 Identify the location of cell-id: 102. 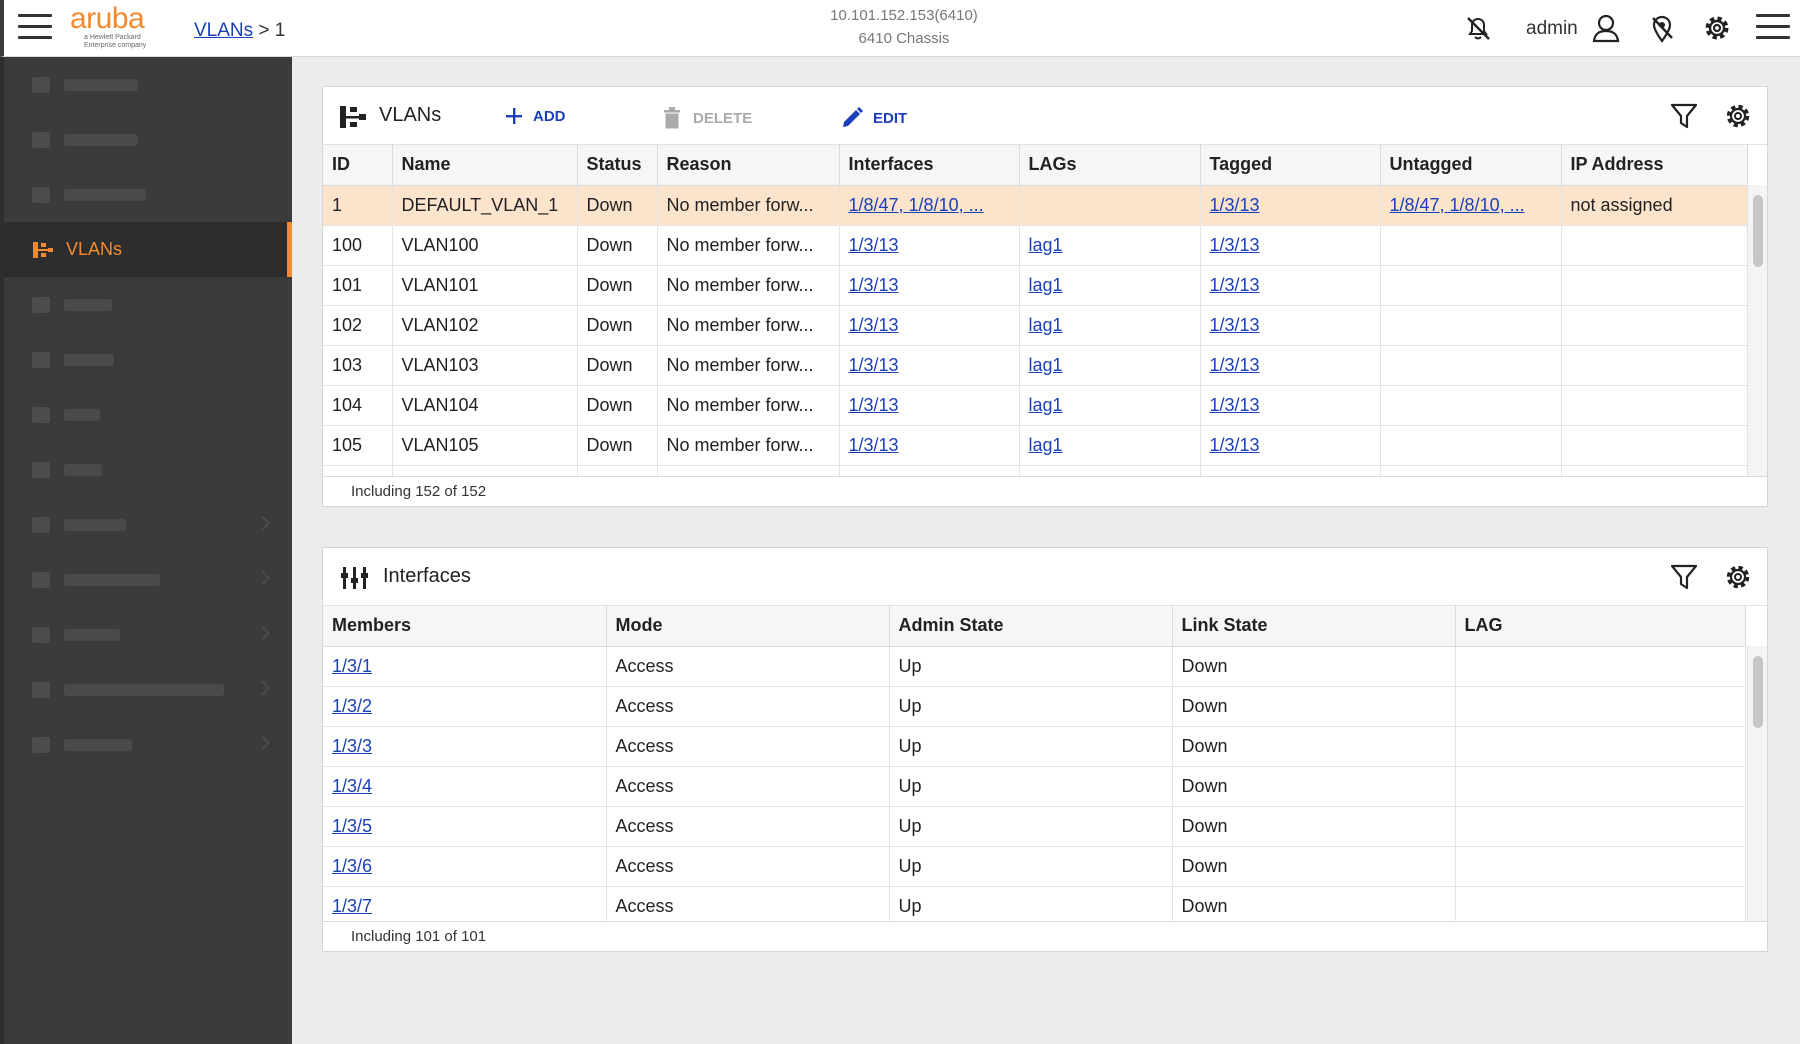
(357, 325).